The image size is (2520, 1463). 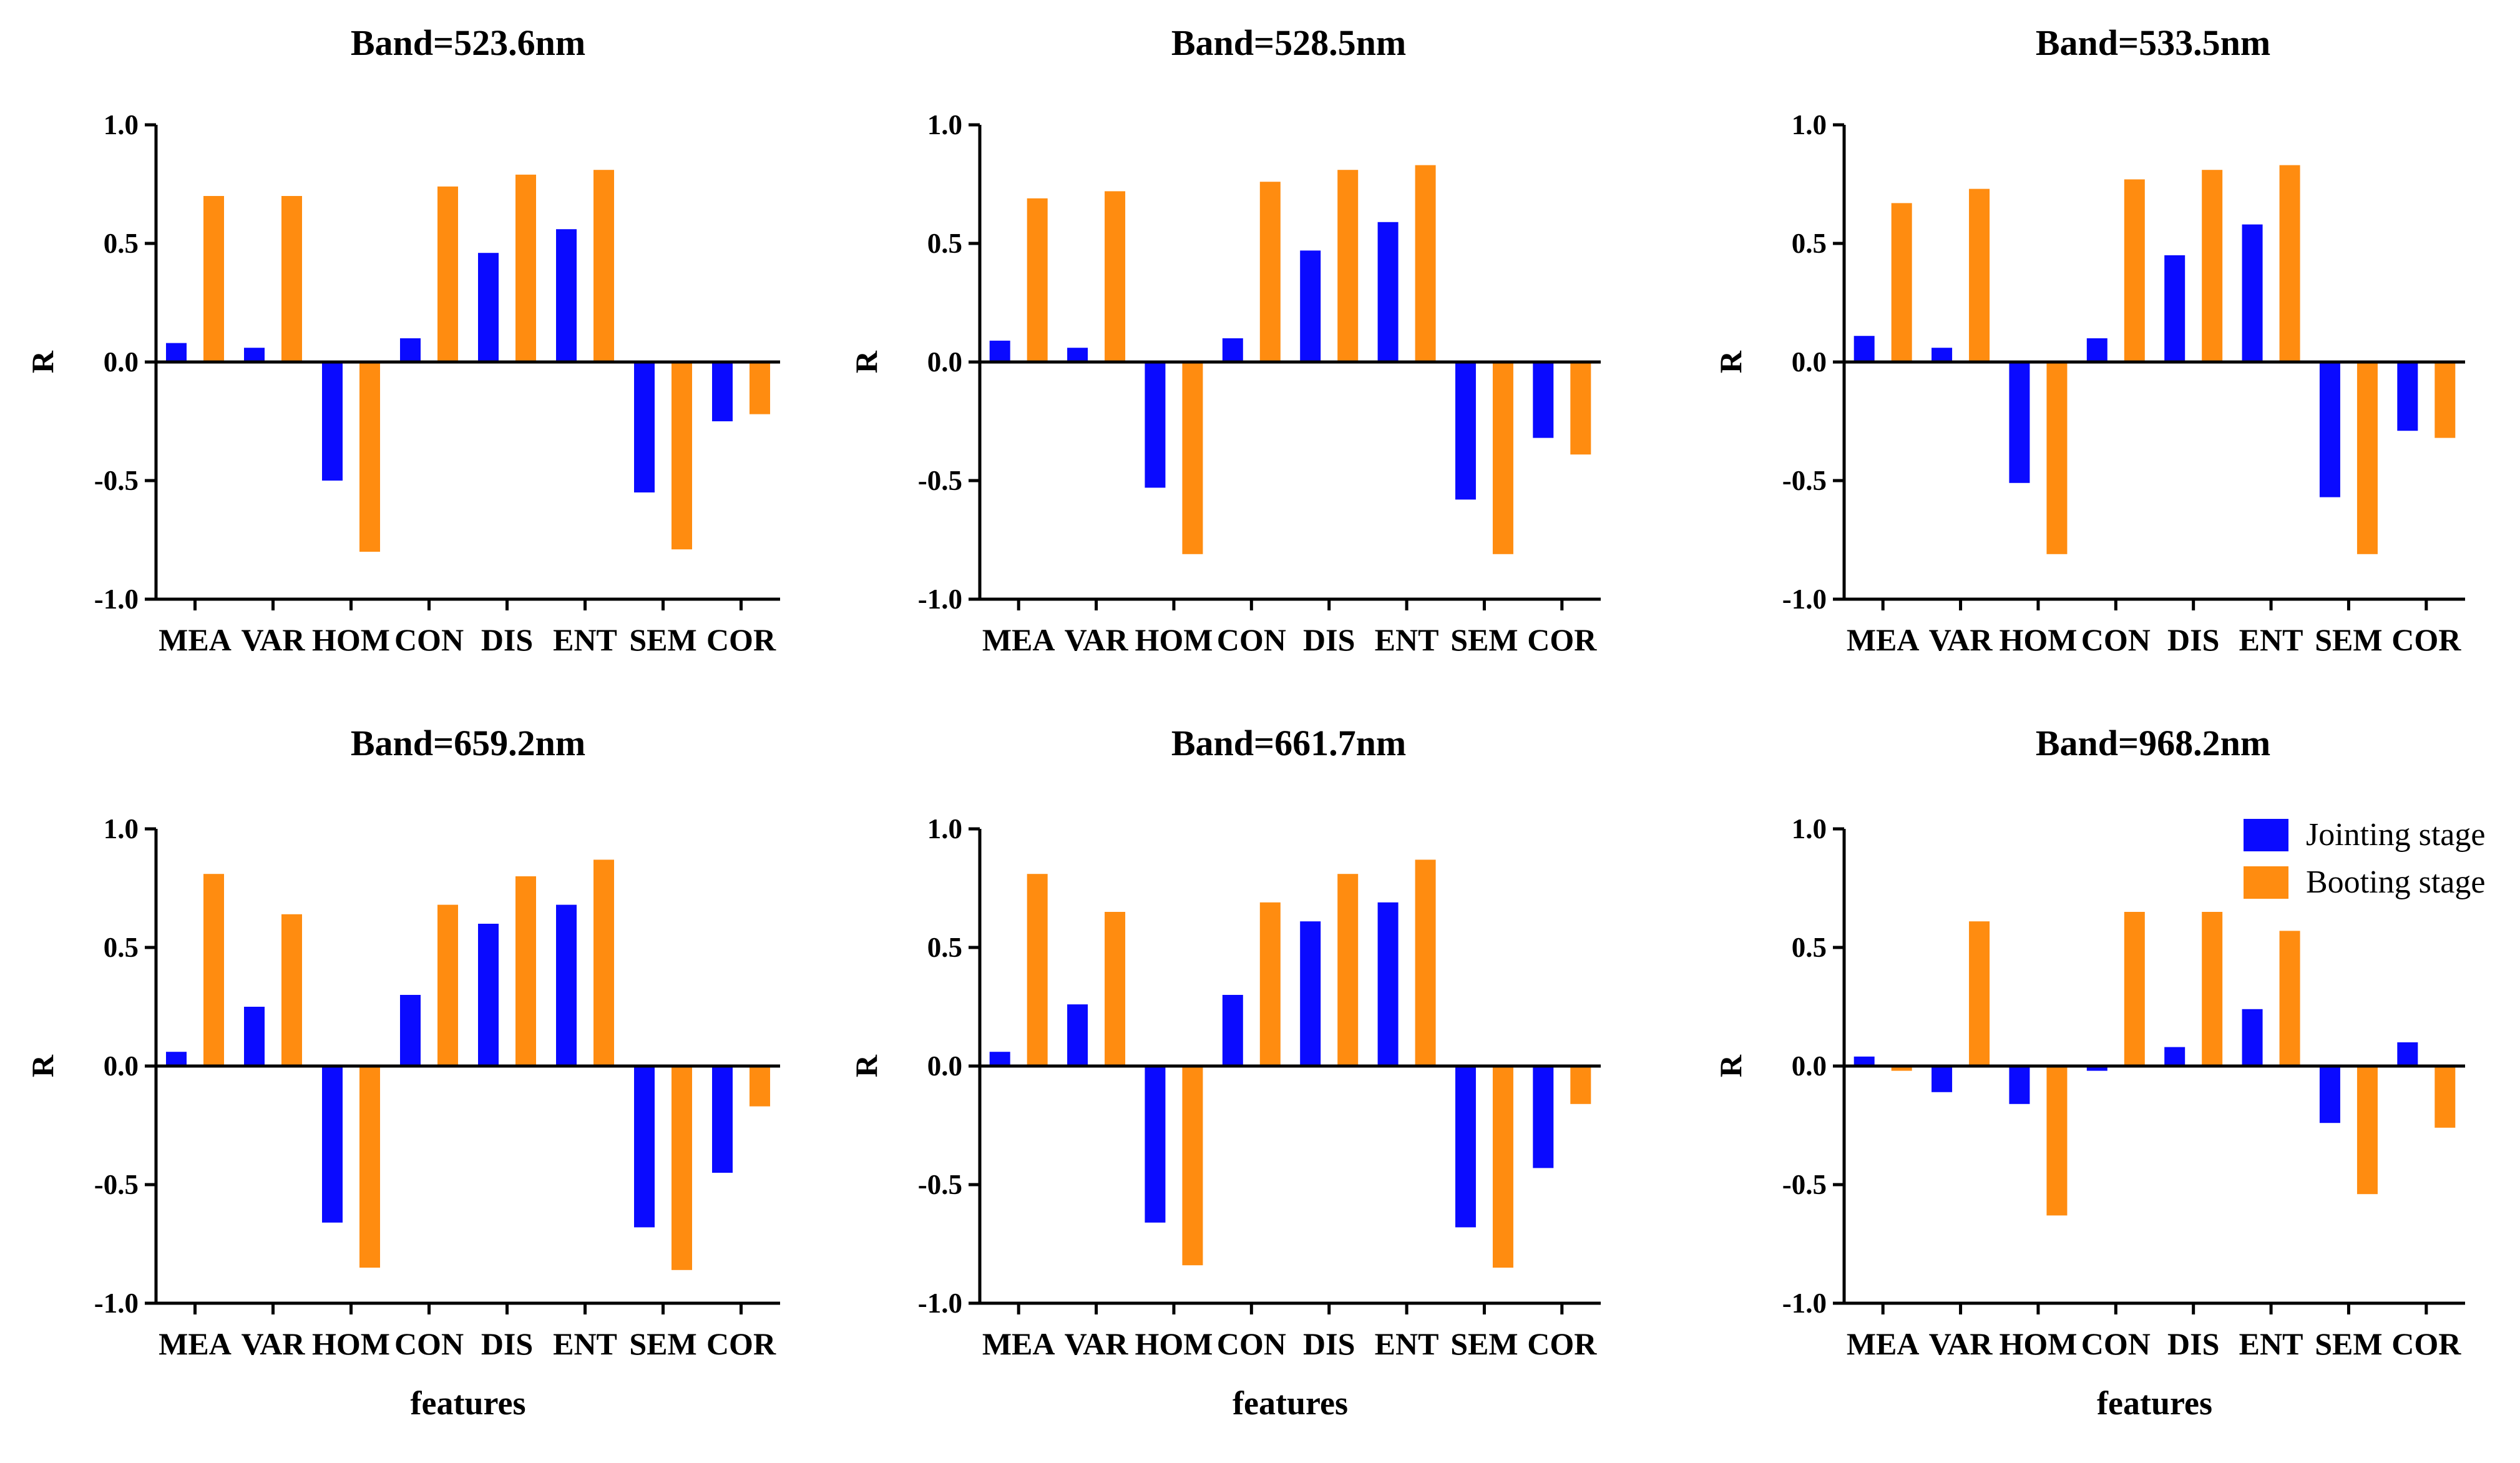 What do you see at coordinates (2266, 882) in the screenshot?
I see `legend-swatch-booting` at bounding box center [2266, 882].